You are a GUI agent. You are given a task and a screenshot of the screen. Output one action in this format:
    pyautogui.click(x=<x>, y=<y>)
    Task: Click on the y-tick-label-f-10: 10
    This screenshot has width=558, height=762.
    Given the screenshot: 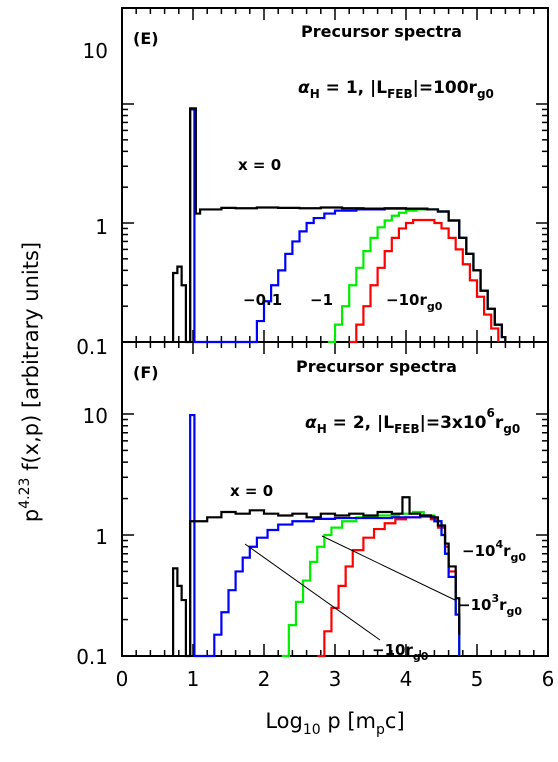 What is the action you would take?
    pyautogui.click(x=95, y=416)
    